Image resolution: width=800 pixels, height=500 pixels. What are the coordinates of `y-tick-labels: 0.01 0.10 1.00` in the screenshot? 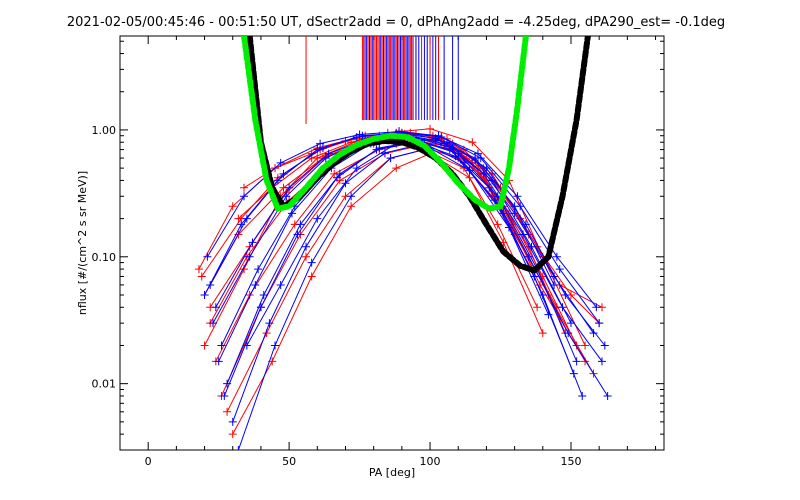 It's located at (104, 257).